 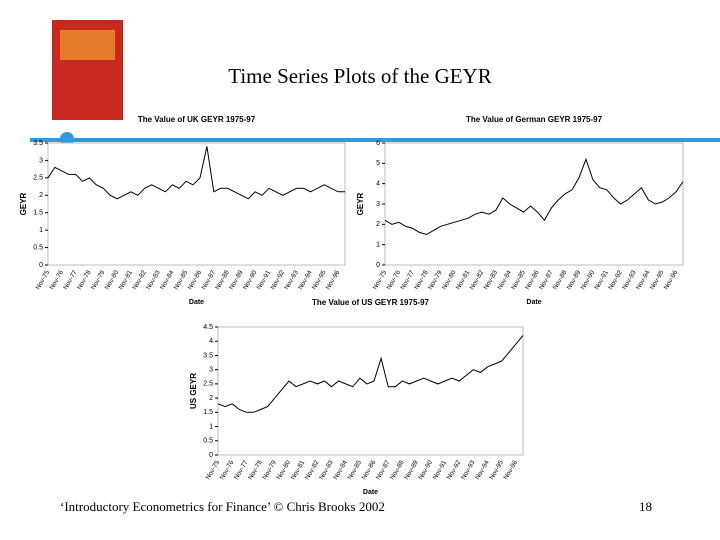 What do you see at coordinates (645, 506) in the screenshot?
I see `page-number: 18` at bounding box center [645, 506].